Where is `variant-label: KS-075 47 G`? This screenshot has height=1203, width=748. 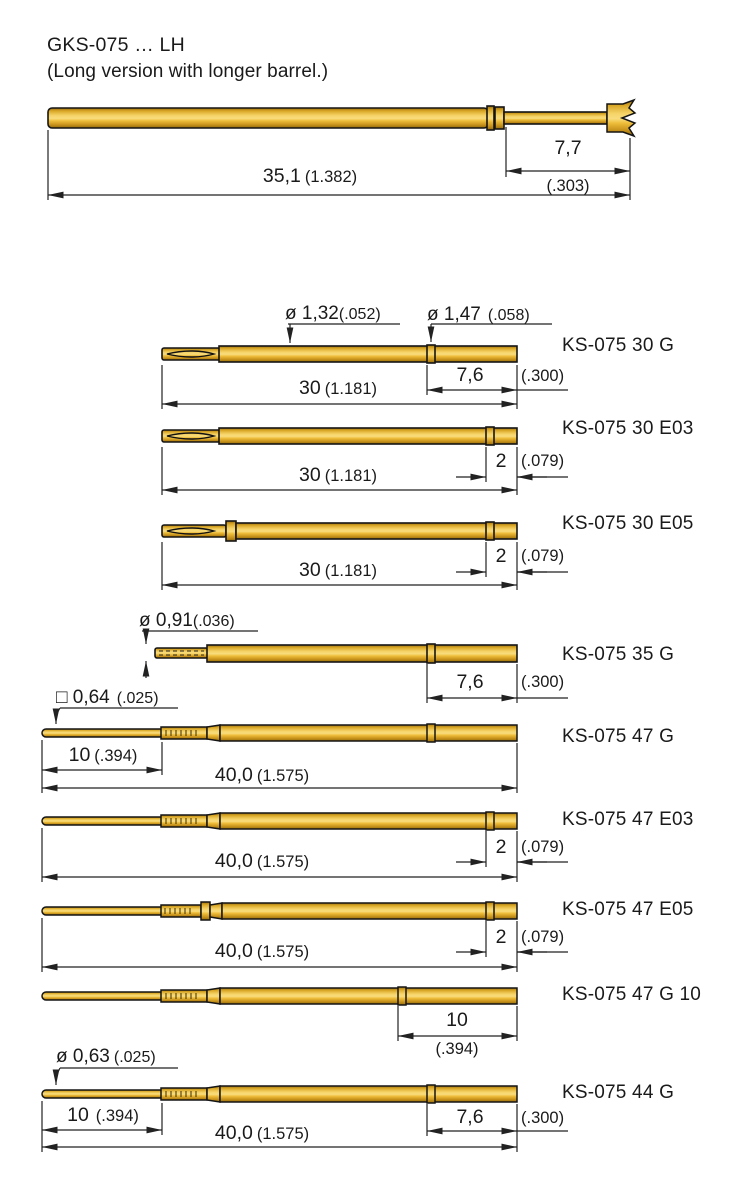
variant-label: KS-075 47 G is located at coordinates (618, 736).